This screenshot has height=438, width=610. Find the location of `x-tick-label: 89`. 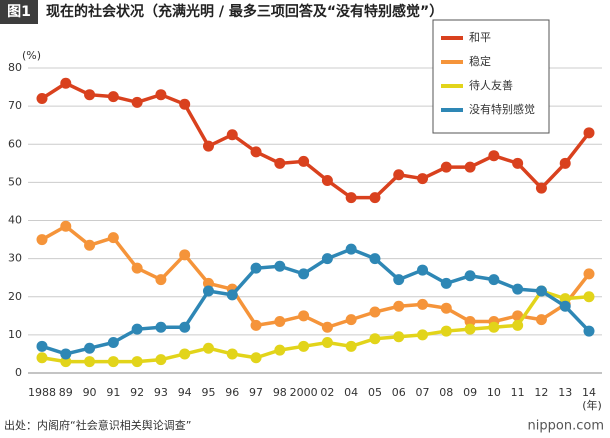

x-tick-label: 89 is located at coordinates (66, 392).